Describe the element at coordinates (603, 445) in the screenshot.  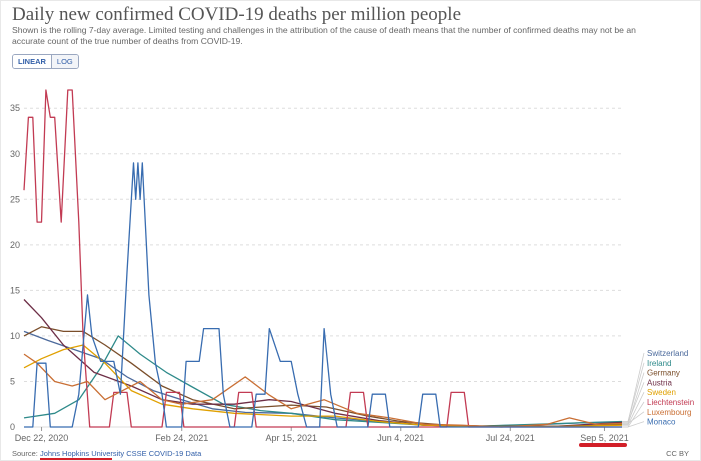
I see `time-slider-handle` at that location.